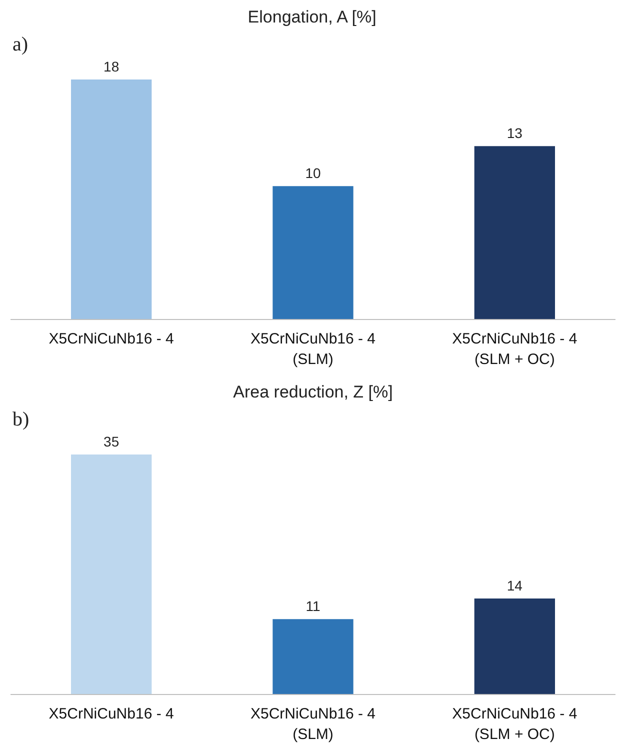  I want to click on data-label: 10, so click(313, 173).